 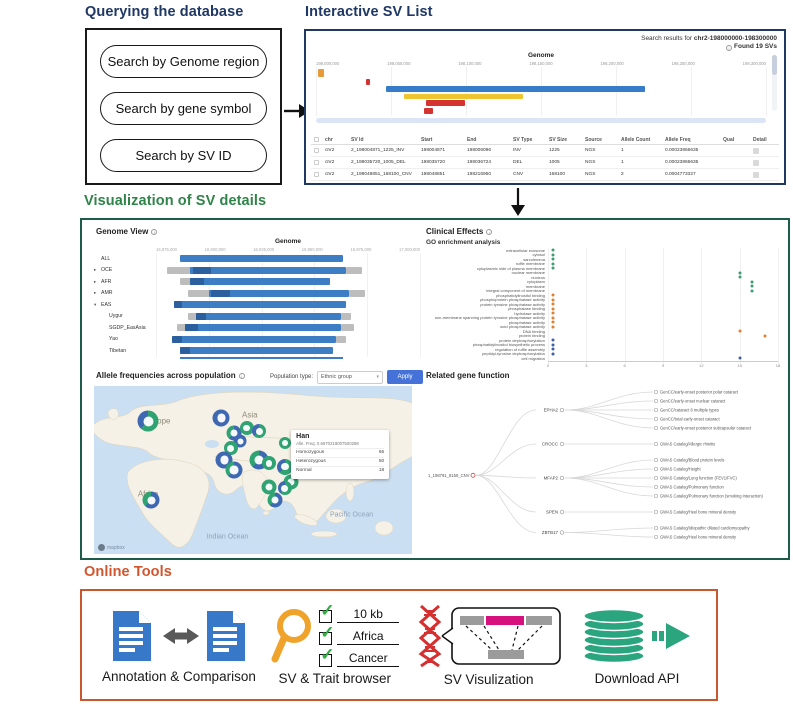 What do you see at coordinates (369, 12) in the screenshot?
I see `svlist-section-title: Interactive SV List` at bounding box center [369, 12].